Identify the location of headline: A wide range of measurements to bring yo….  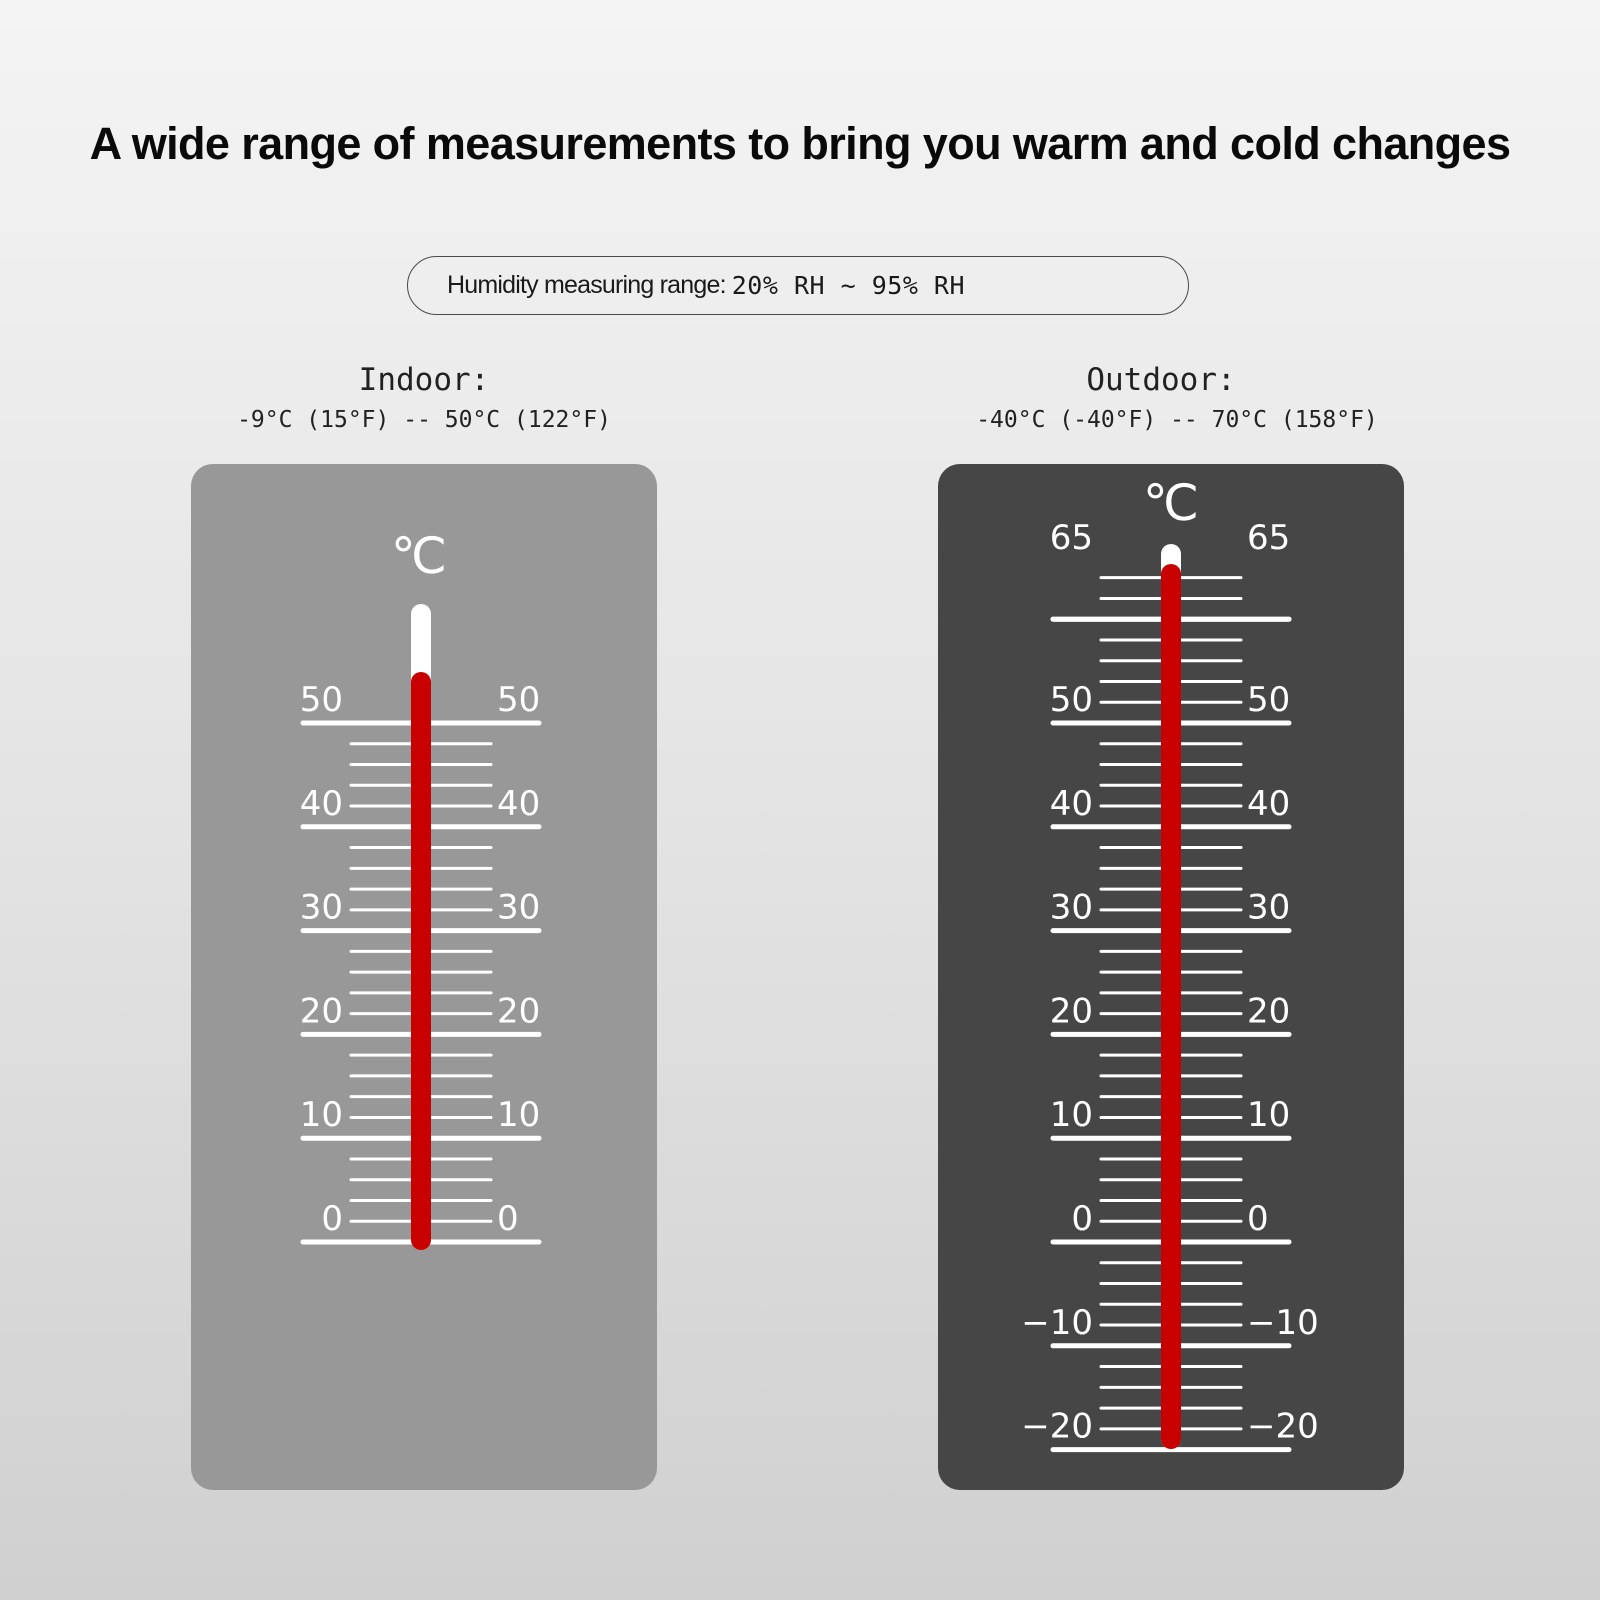
(800, 143).